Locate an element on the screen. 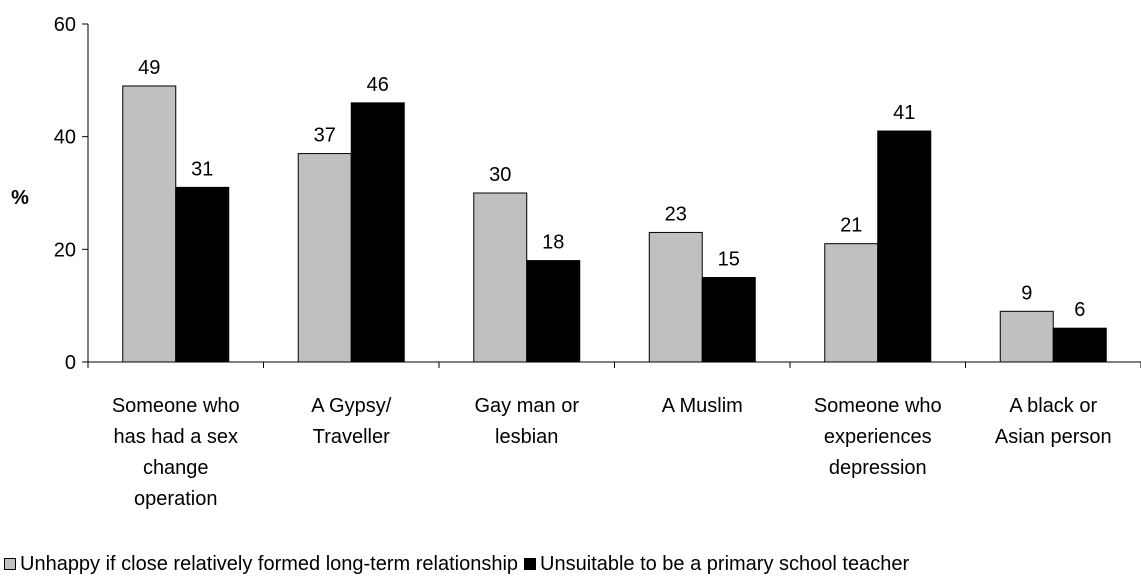 The image size is (1141, 578). category-label-line: Asian person is located at coordinates (1053, 437).